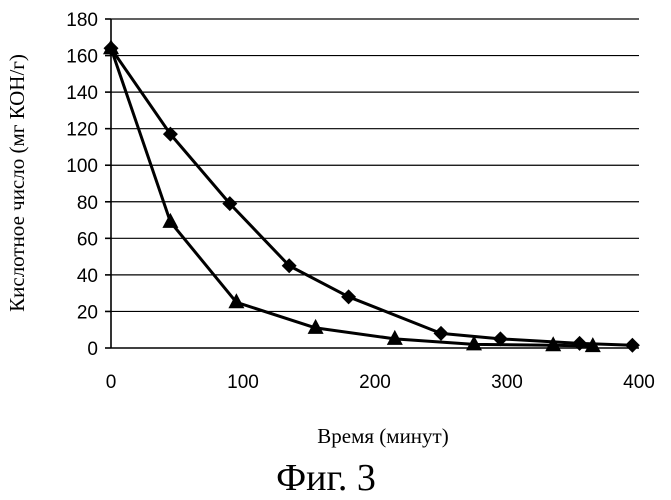 Image resolution: width=671 pixels, height=500 pixels. I want to click on y-tick-label: 60, so click(87, 239).